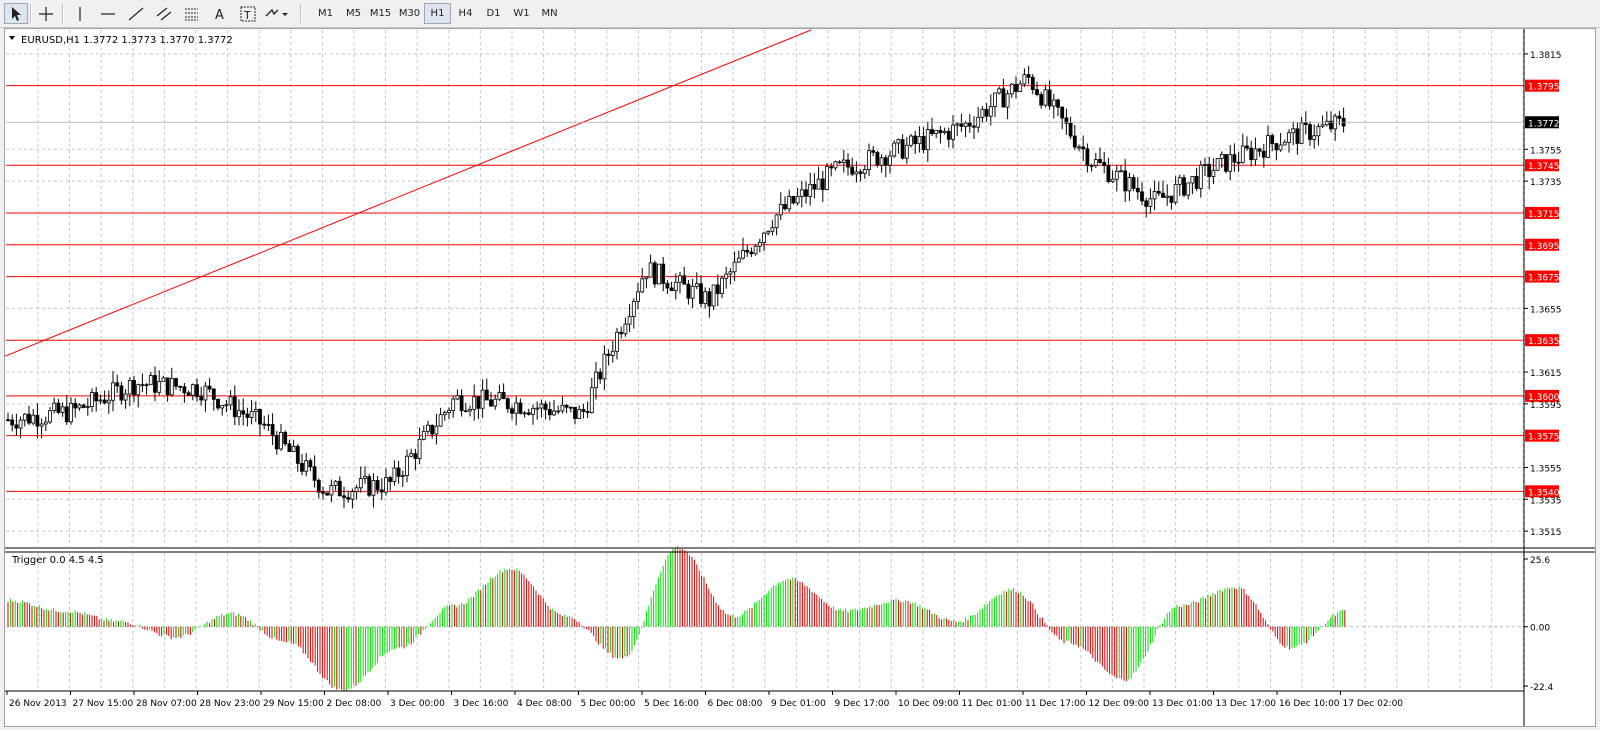 The width and height of the screenshot is (1600, 730). Describe the element at coordinates (549, 13) in the screenshot. I see `timeframe-mn: MN` at that location.